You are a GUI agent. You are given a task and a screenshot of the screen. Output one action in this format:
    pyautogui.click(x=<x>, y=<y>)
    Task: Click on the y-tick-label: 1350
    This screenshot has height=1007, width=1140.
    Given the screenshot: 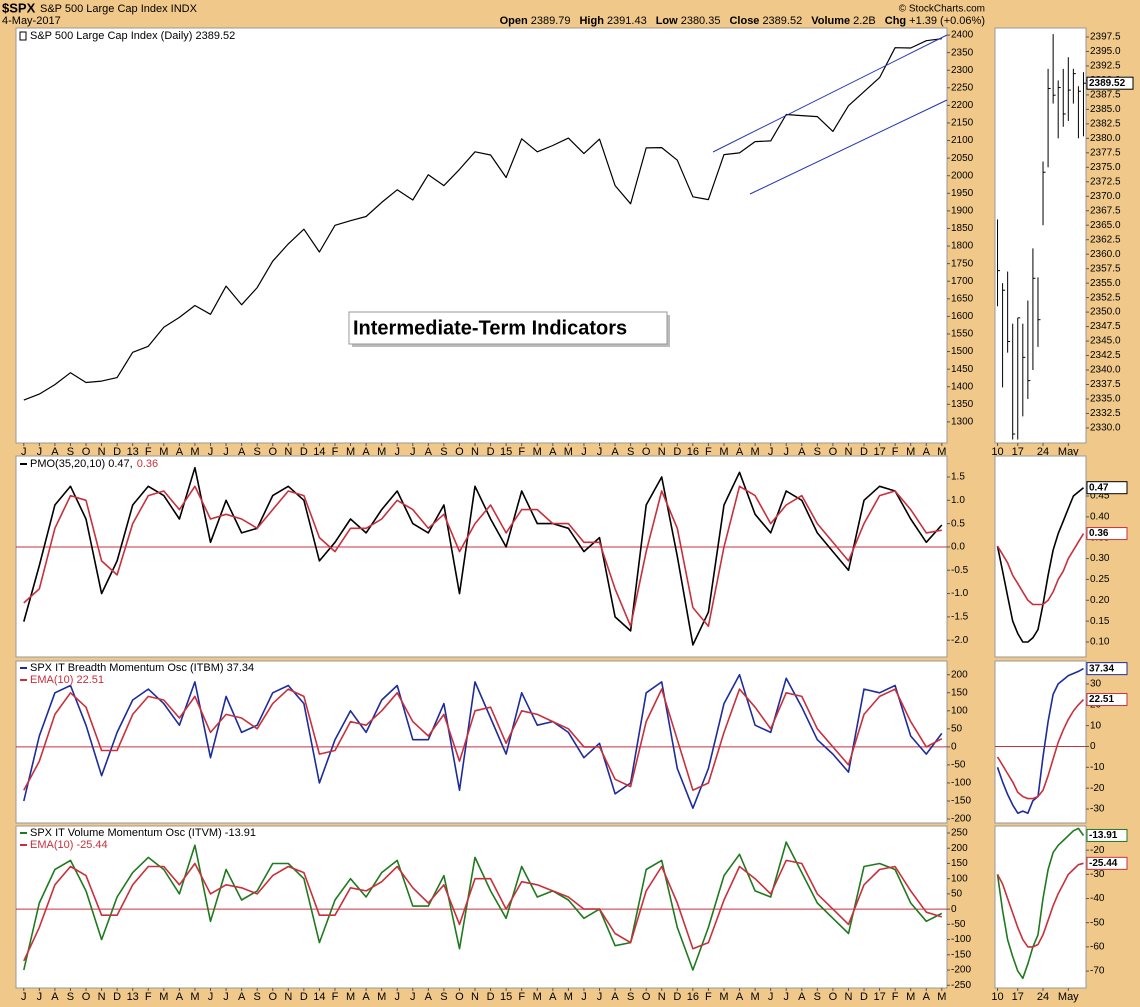 What is the action you would take?
    pyautogui.click(x=962, y=404)
    